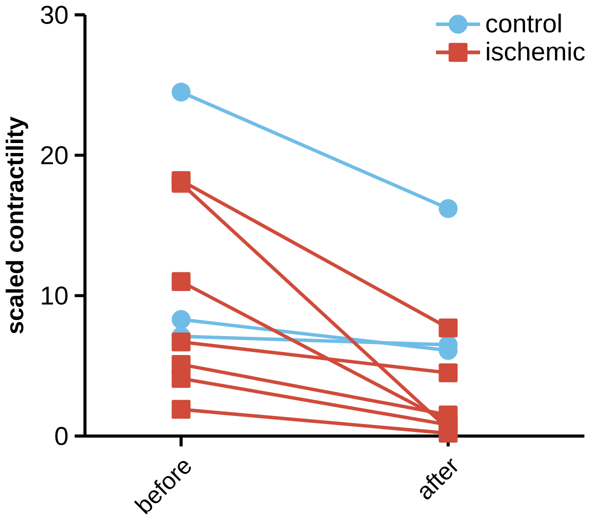 This screenshot has height=524, width=594. I want to click on legend-label: ischemic, so click(535, 51).